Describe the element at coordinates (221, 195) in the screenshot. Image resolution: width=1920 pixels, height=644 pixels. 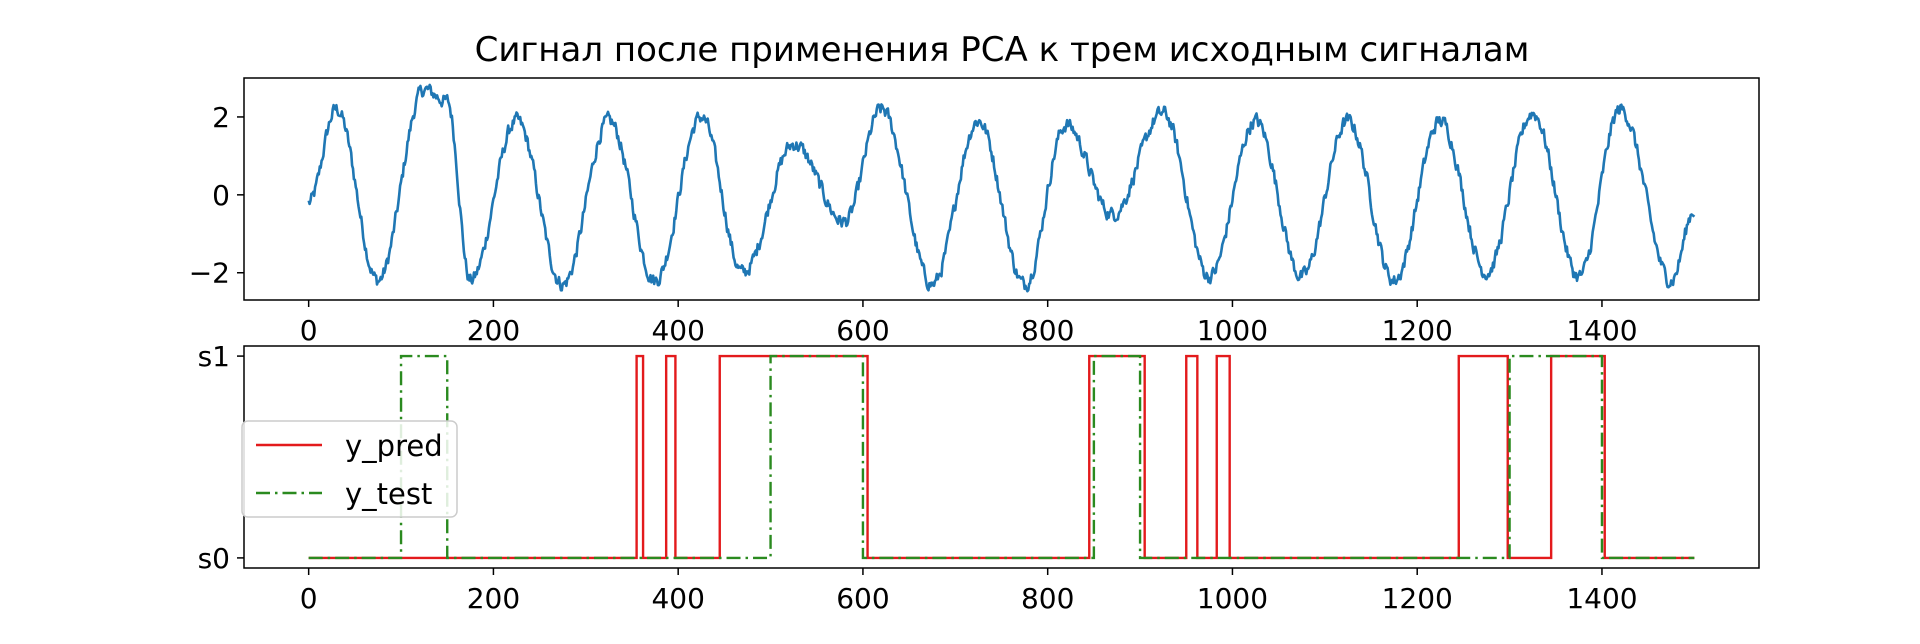
I see `top-y-tick-label: 0` at that location.